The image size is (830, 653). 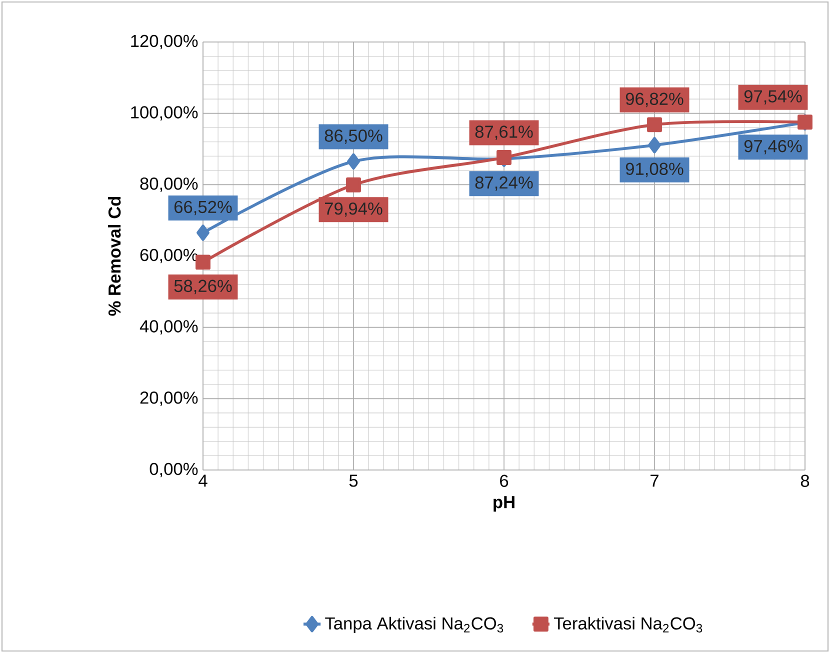 I want to click on data-label: 91,08%, so click(x=655, y=170).